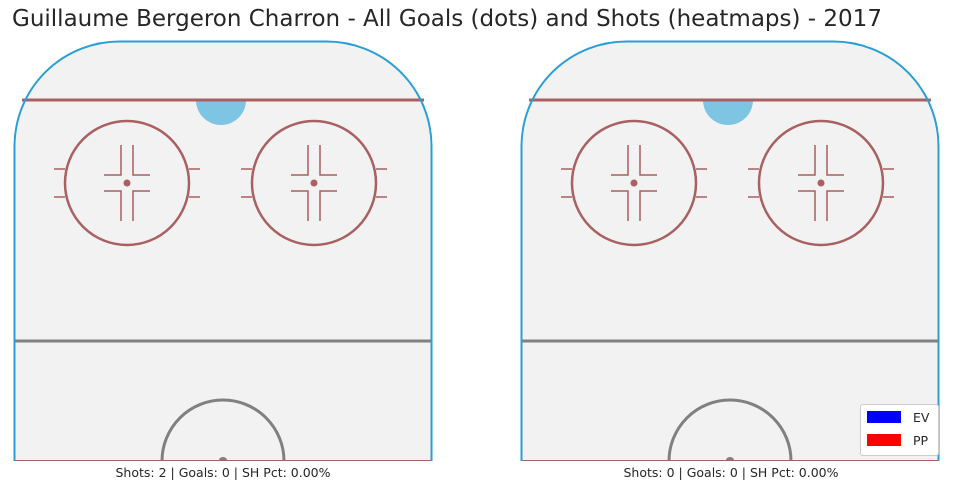 The image size is (953, 493). Describe the element at coordinates (884, 417) in the screenshot. I see `legend-swatch-ev` at that location.